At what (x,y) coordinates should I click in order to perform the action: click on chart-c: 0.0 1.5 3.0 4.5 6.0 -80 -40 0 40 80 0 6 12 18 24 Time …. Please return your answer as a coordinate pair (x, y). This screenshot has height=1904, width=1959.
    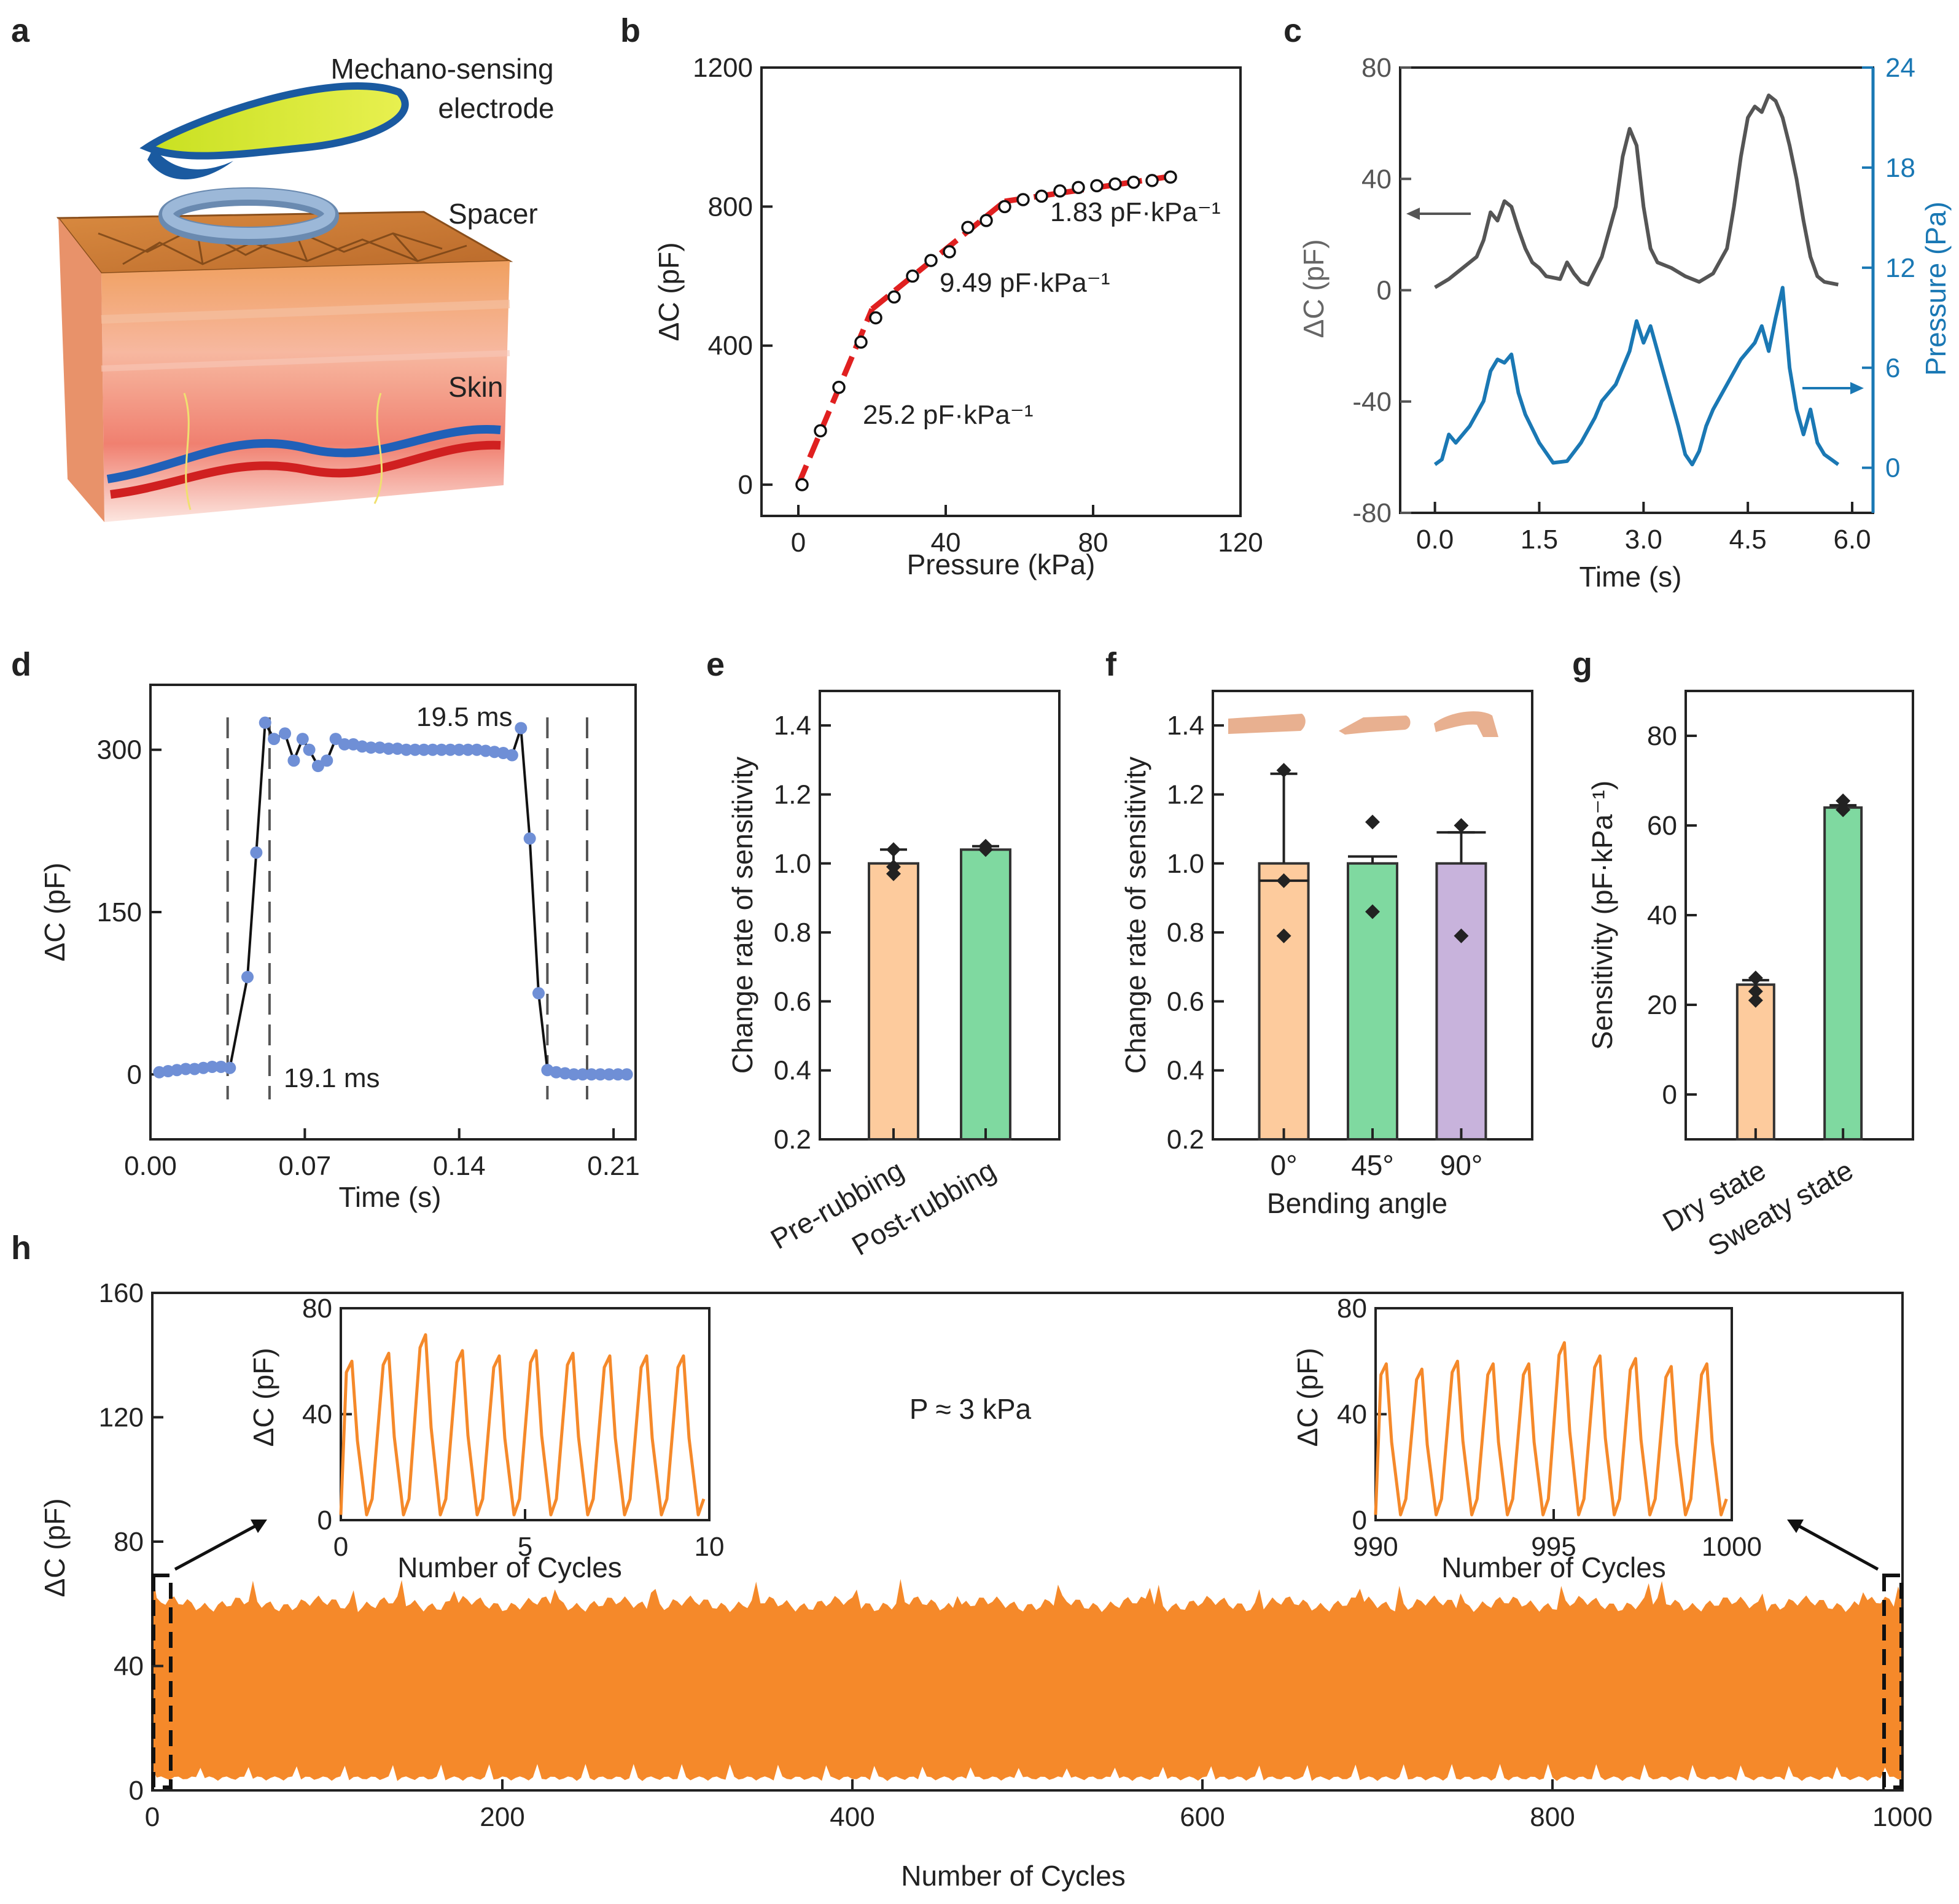
    Looking at the image, I should click on (1625, 323).